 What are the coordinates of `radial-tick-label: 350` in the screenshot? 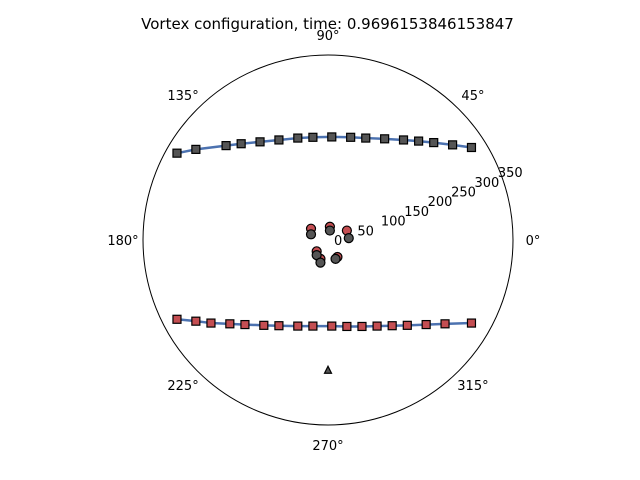 It's located at (510, 173).